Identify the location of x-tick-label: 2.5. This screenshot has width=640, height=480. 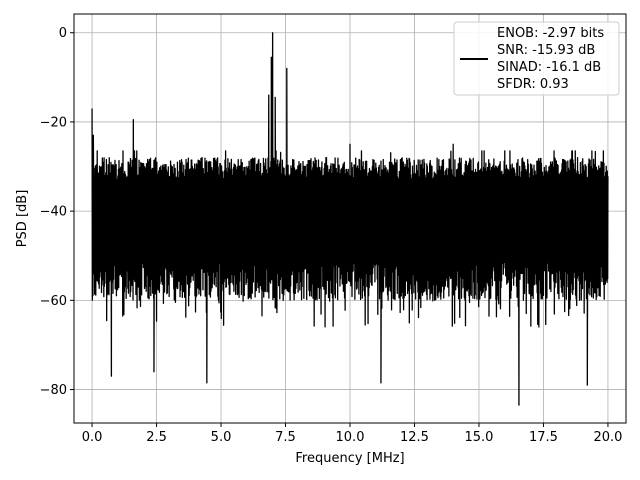
(156, 437).